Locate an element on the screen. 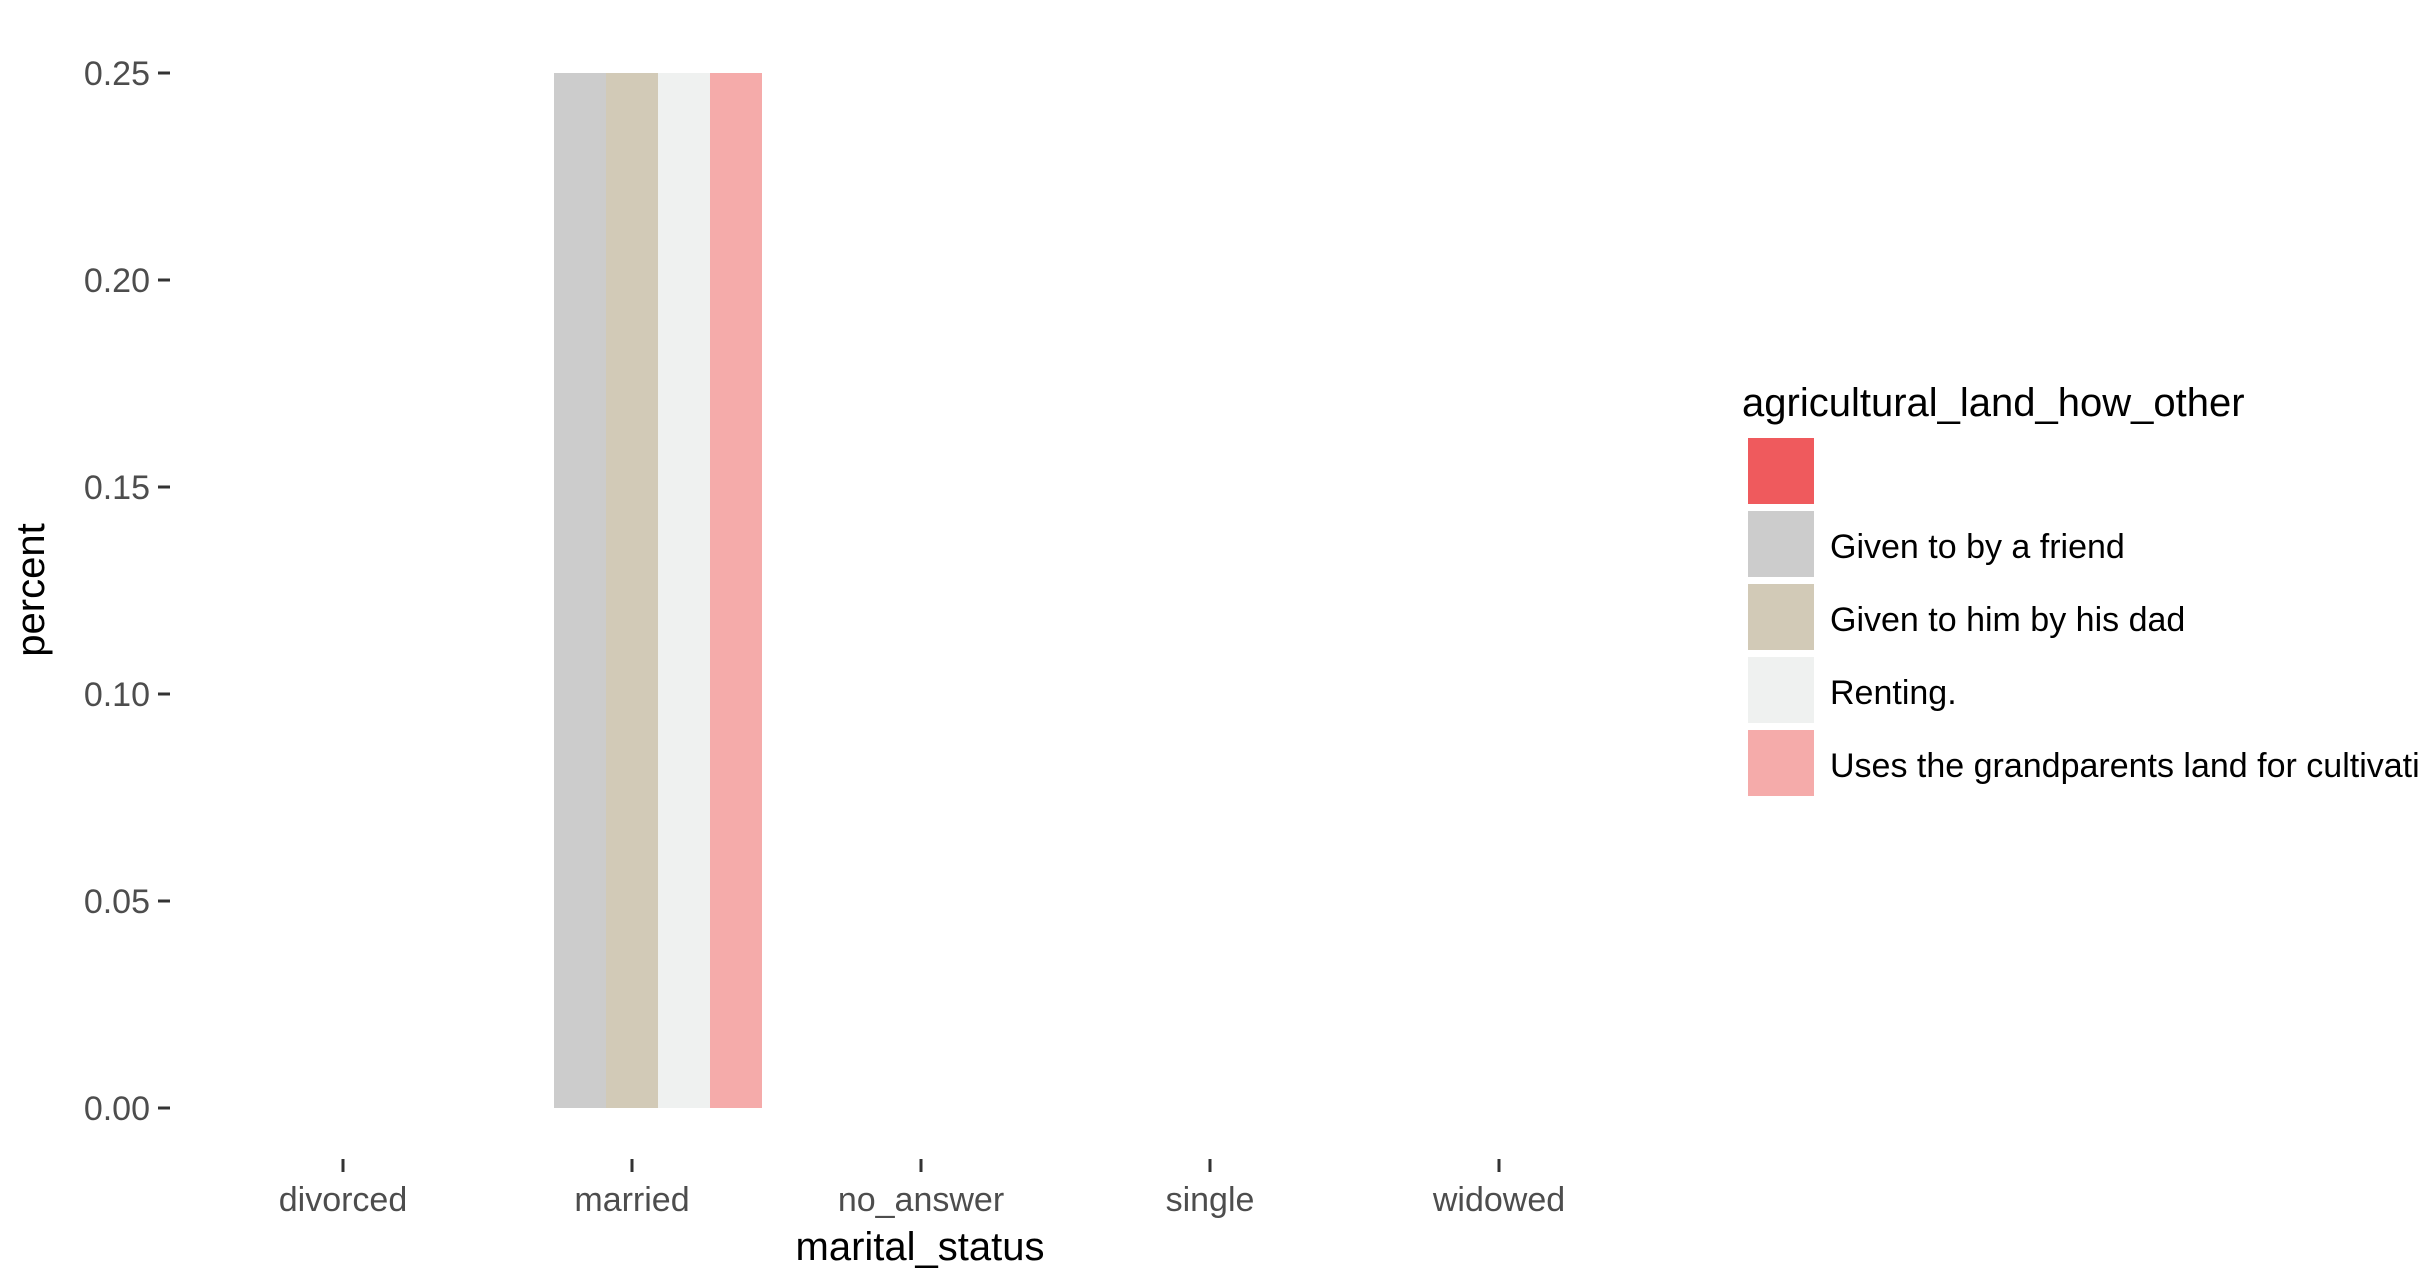 The width and height of the screenshot is (2418, 1284). y-axis: 0.00 0.05 0.10 0.15 0.20 0.25 is located at coordinates (127, 591).